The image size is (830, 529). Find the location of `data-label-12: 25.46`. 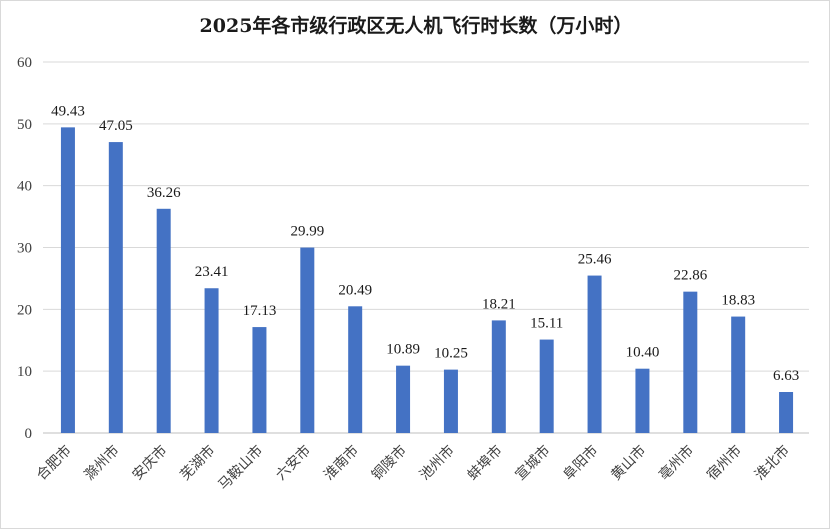

data-label-12: 25.46 is located at coordinates (595, 260).